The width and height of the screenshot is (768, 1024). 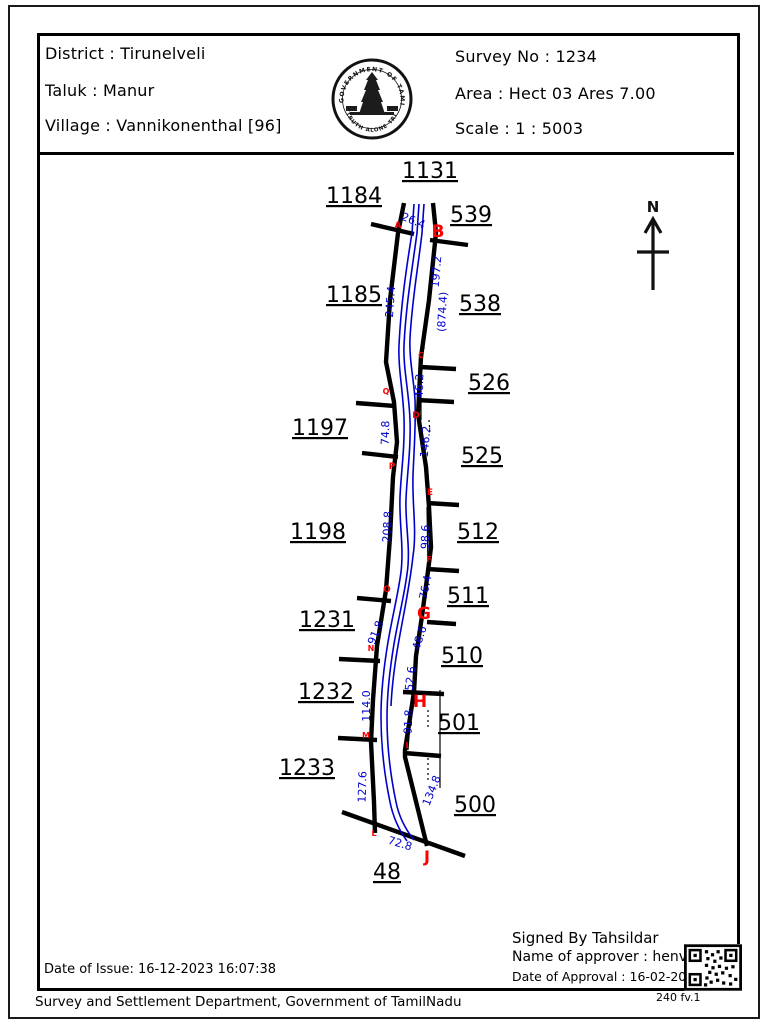 What do you see at coordinates (354, 196) in the screenshot?
I see `parcel-label: 1184` at bounding box center [354, 196].